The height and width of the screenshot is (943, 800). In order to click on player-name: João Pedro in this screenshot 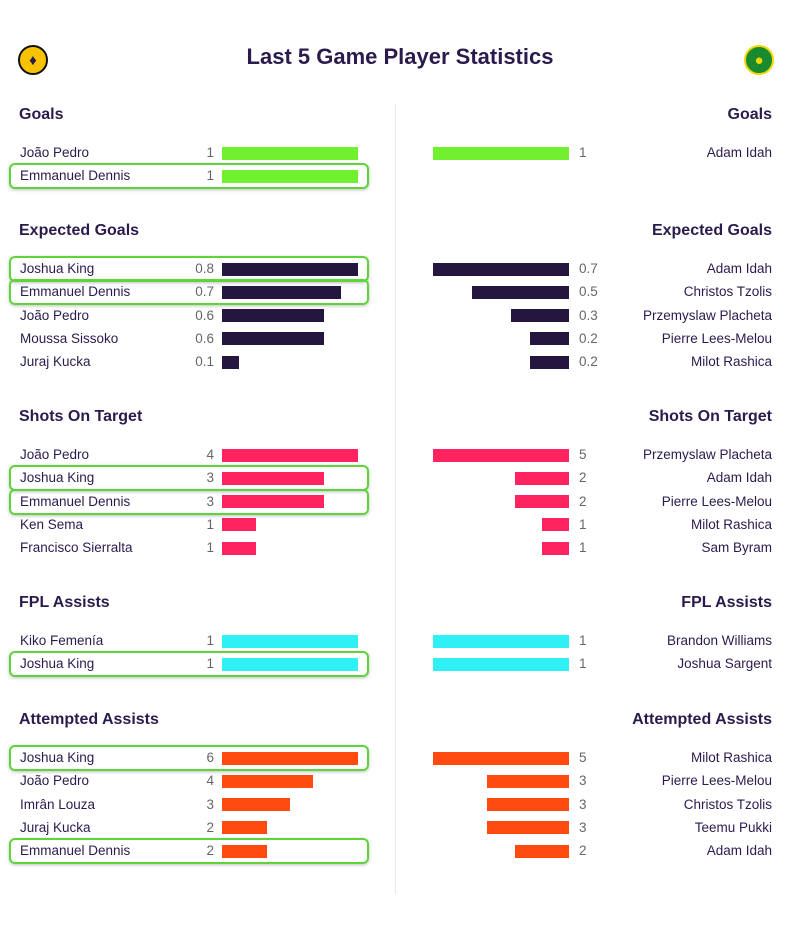, I will do `click(55, 315)`.